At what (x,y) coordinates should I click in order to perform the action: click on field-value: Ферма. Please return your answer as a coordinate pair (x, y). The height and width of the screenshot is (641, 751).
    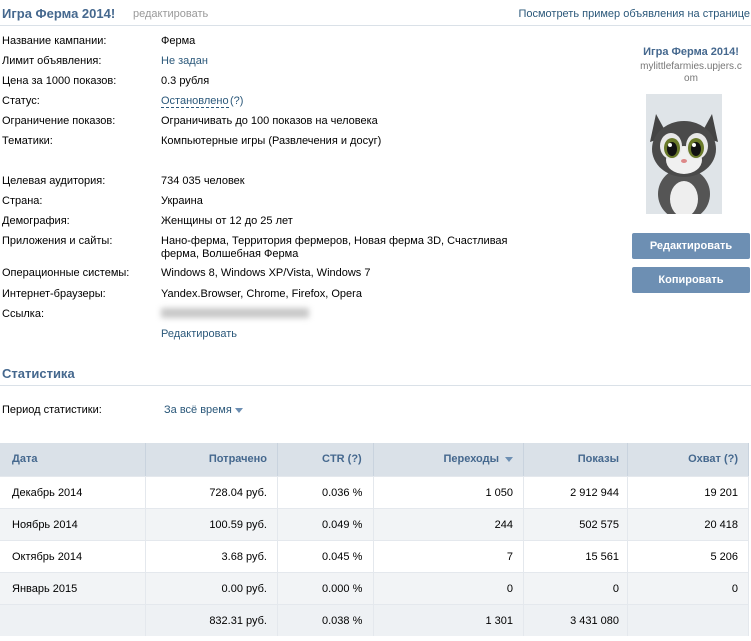
    Looking at the image, I should click on (178, 41).